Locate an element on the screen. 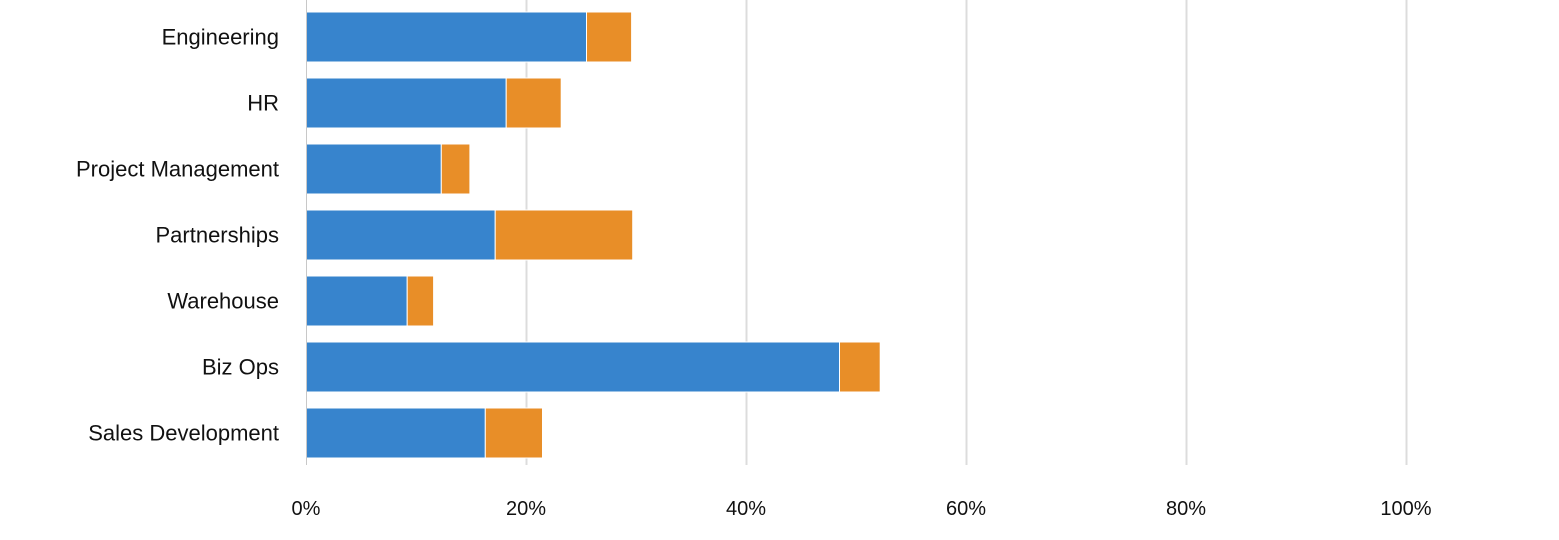  category-label: Warehouse is located at coordinates (223, 301).